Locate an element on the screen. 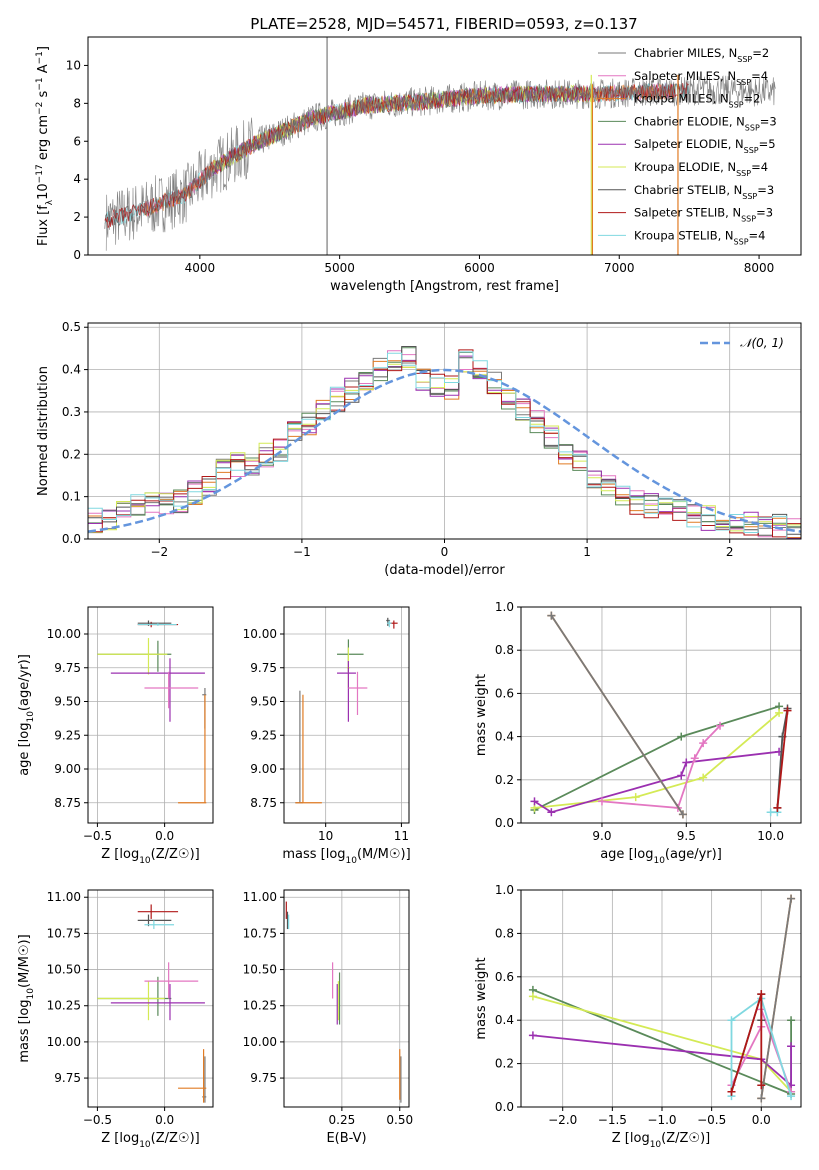 Image resolution: width=819 pixels, height=1170 pixels. x-tick-label: 1 is located at coordinates (587, 552).